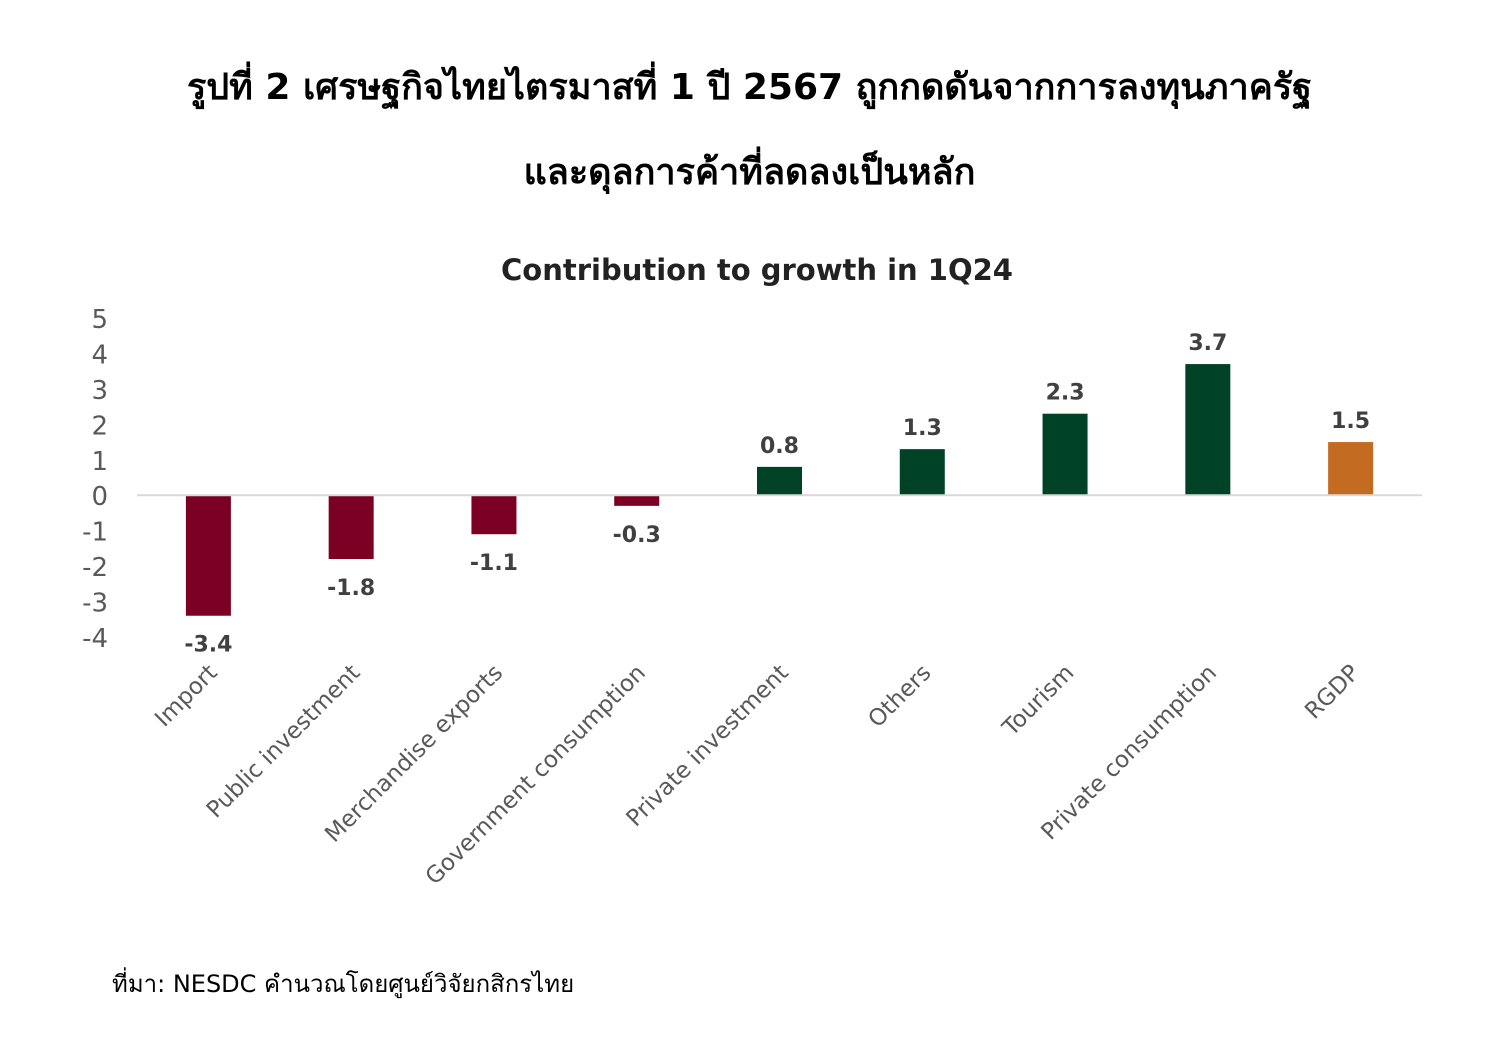  I want to click on y-tick-label: 1, so click(99, 462).